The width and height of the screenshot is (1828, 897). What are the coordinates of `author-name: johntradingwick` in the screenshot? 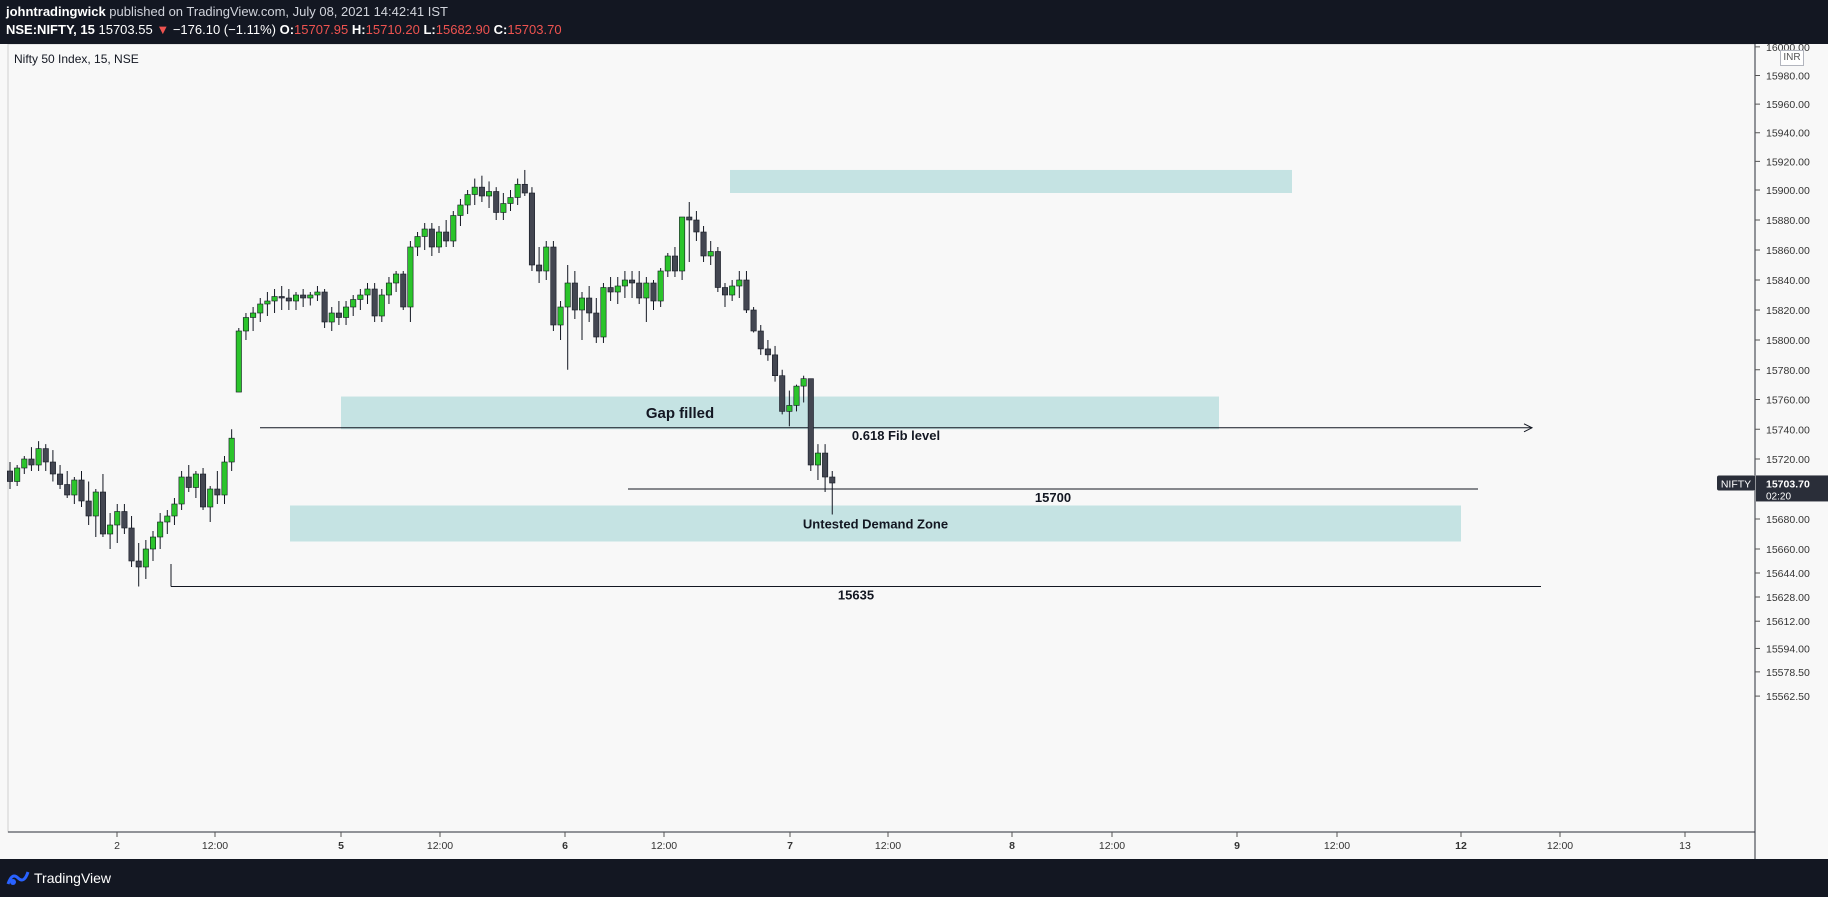 It's located at (56, 11).